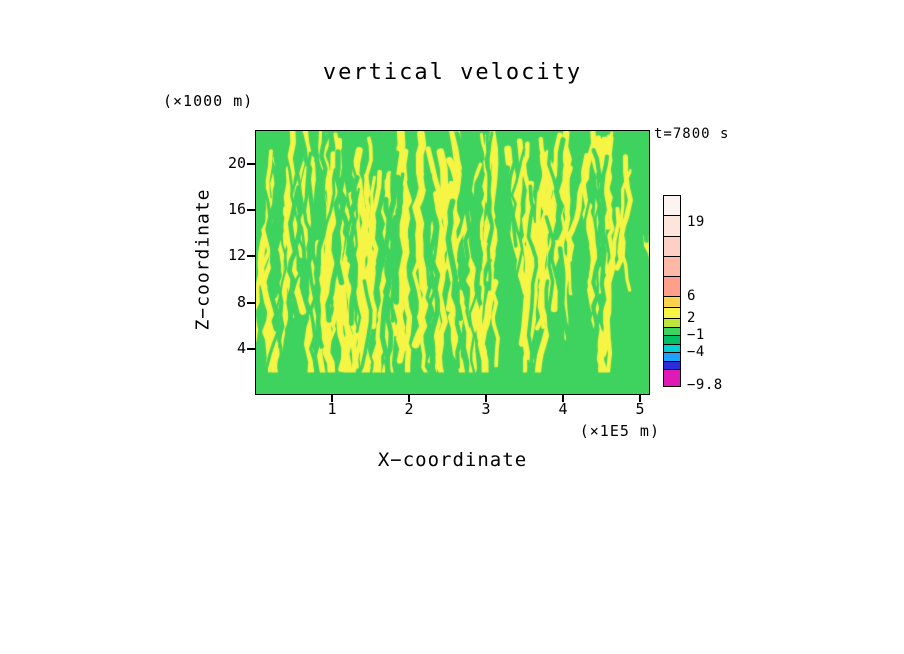  I want to click on y-tick-label: 4, so click(241, 347).